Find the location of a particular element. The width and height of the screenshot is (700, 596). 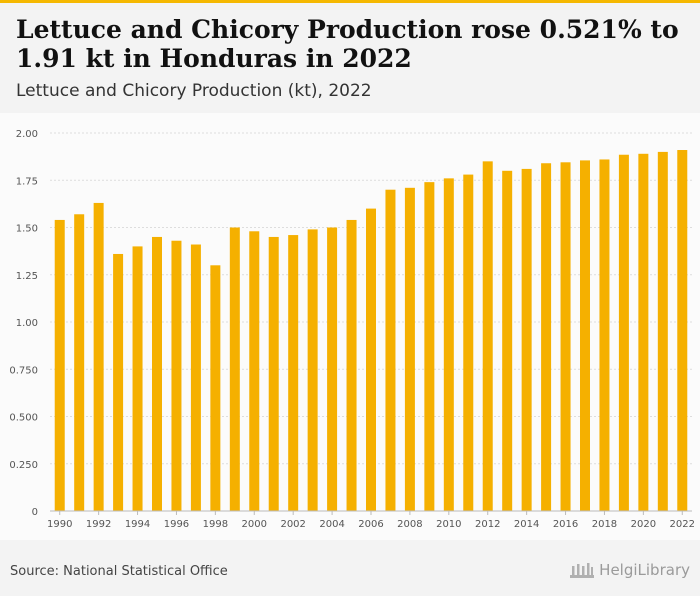

x-tick-label: 2016 is located at coordinates (565, 524).